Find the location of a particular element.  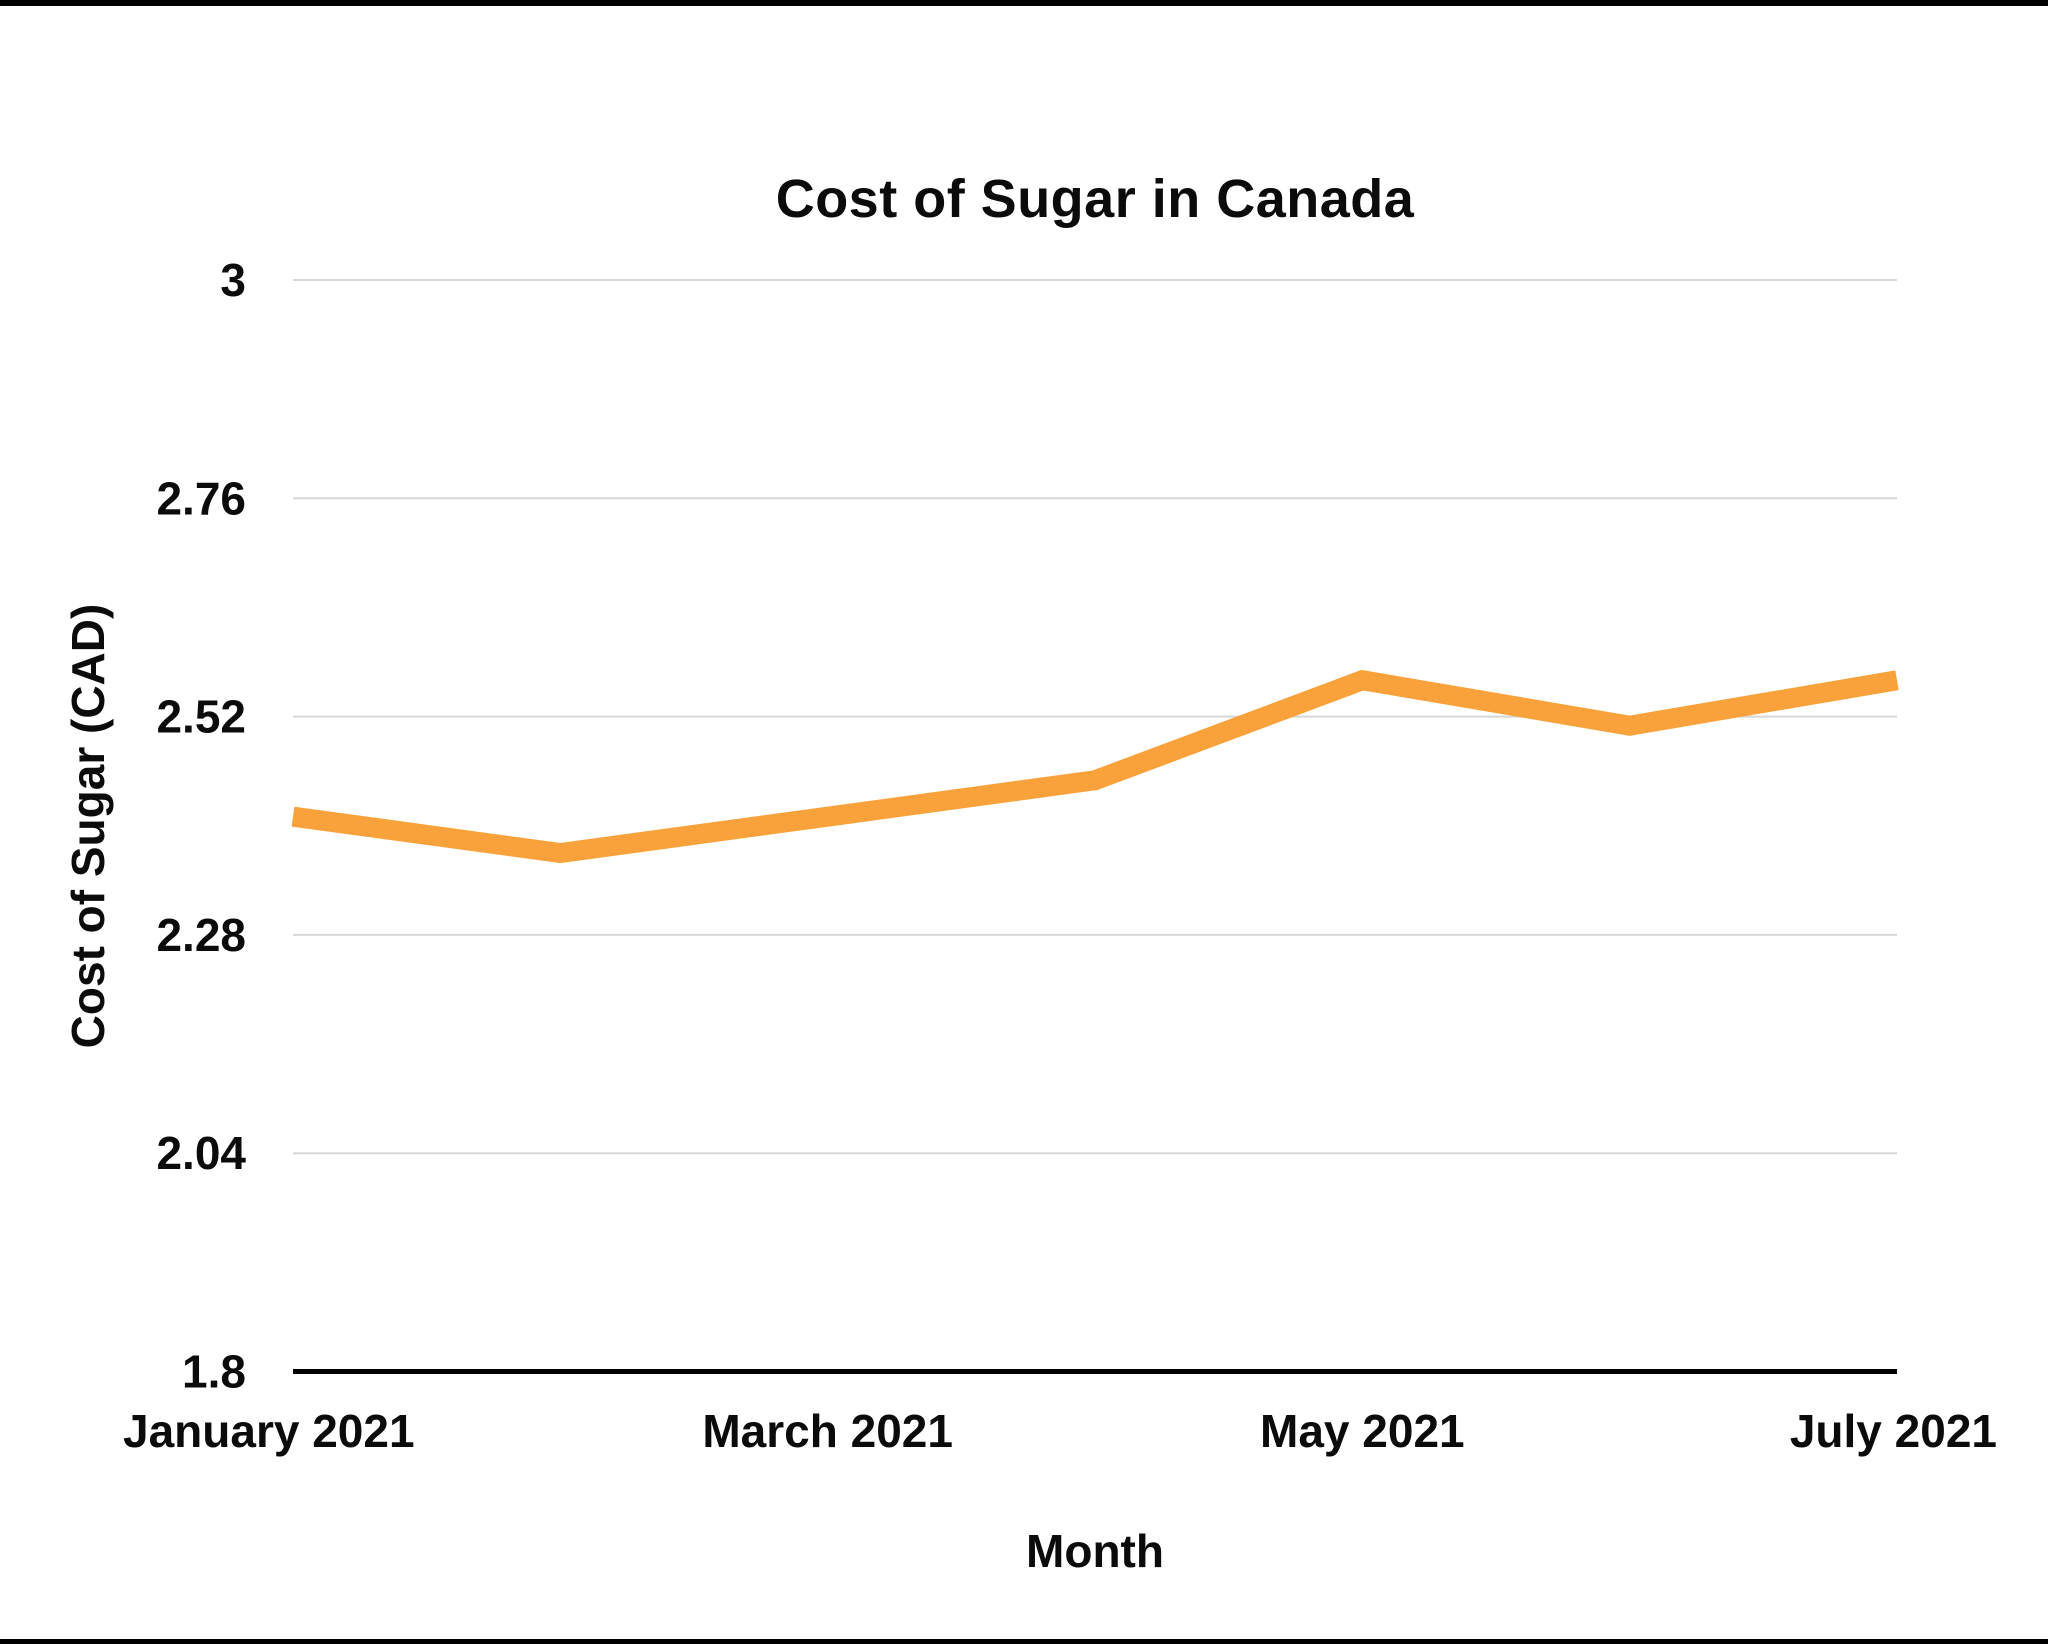

chart-title: Cost of Sugar in Canada is located at coordinates (1095, 199).